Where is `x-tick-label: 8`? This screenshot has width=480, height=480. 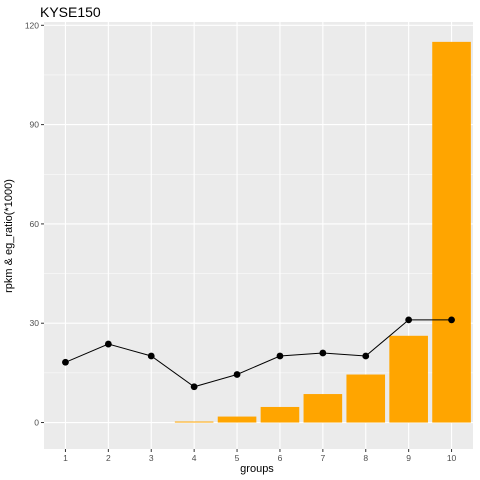 x-tick-label: 8 is located at coordinates (365, 458).